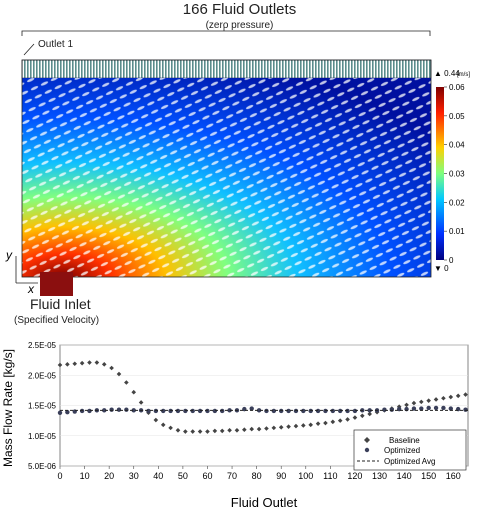 The image size is (479, 516). Describe the element at coordinates (457, 231) in the screenshot. I see `colorbar-tick-label: 0.01` at that location.